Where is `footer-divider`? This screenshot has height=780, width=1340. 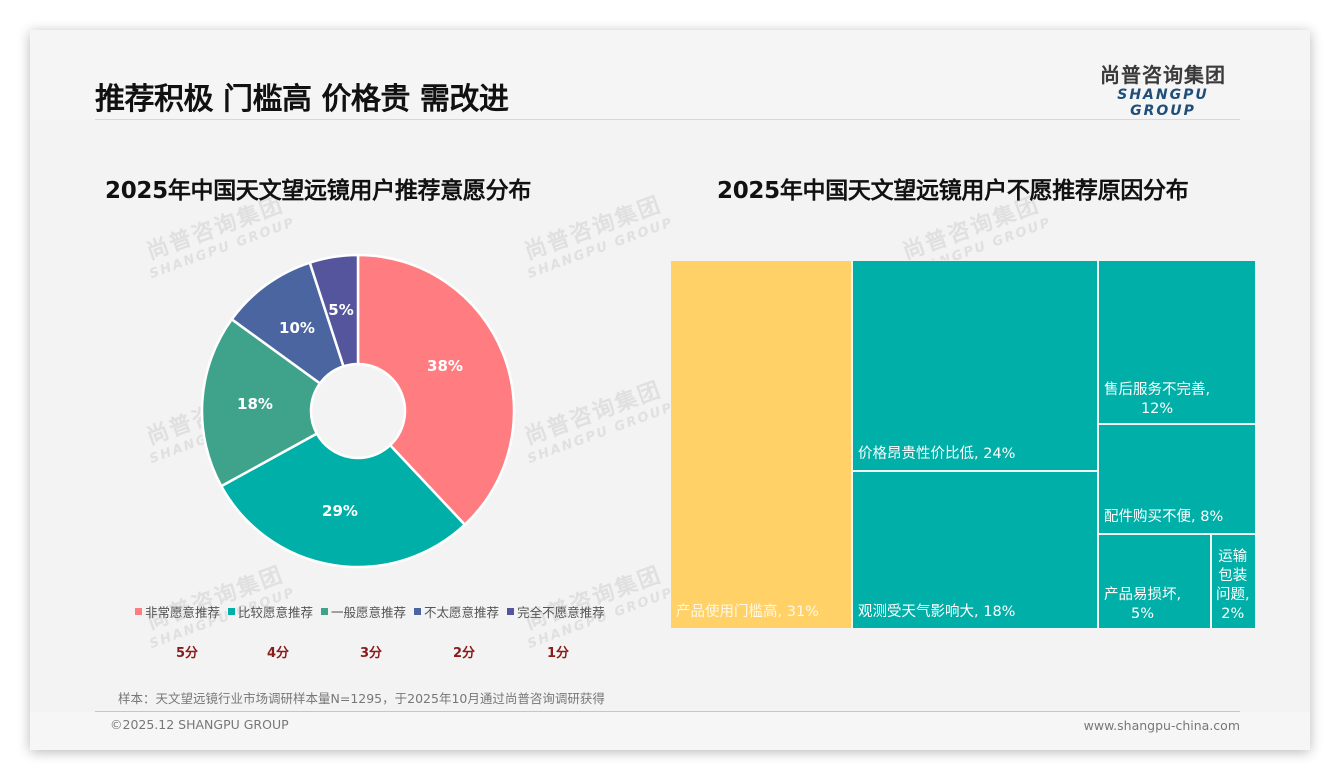 footer-divider is located at coordinates (667, 711).